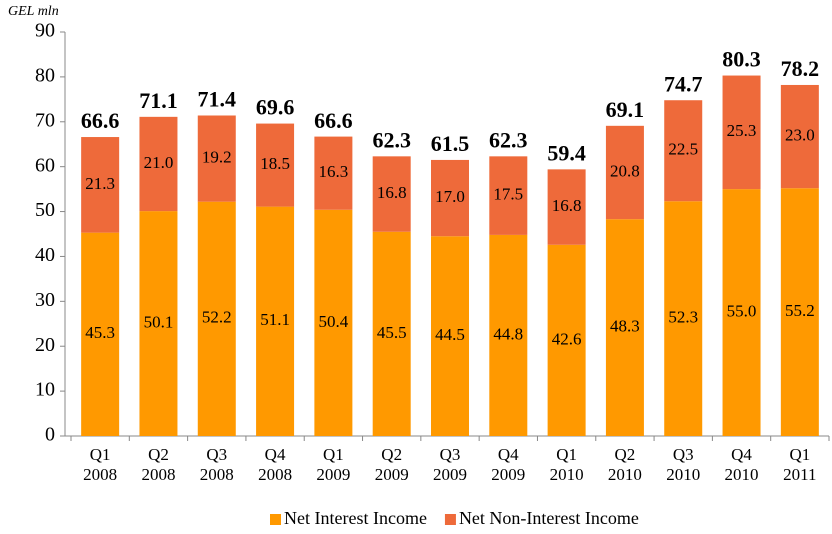  Describe the element at coordinates (45, 31) in the screenshot. I see `y-tick-label: 90` at that location.